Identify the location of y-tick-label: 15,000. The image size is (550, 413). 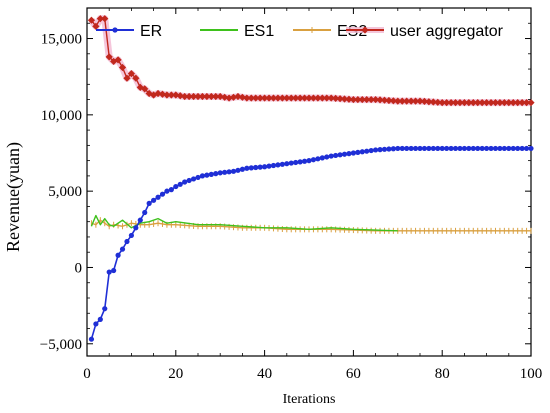
(61, 40).